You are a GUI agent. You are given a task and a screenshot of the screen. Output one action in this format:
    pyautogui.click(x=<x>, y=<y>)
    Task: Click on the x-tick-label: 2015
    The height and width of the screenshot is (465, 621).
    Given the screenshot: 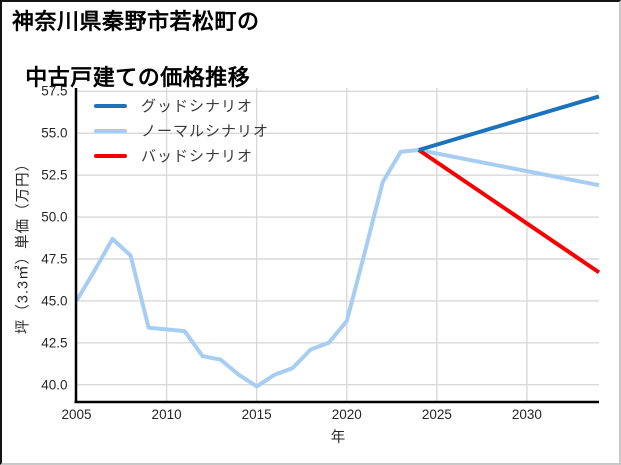 What is the action you would take?
    pyautogui.click(x=256, y=414)
    